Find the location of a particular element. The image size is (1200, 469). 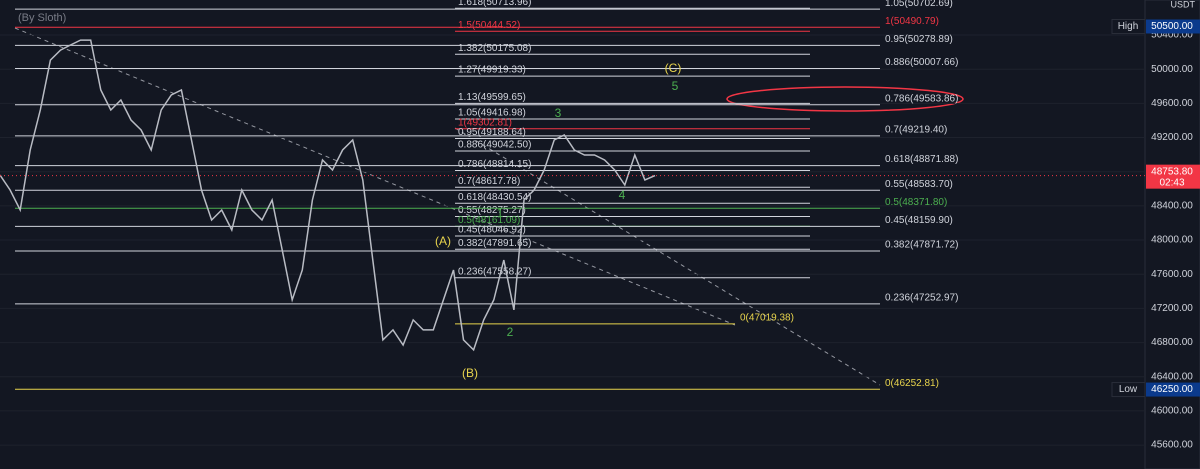

fib-level-label: 1.618(50713.96) is located at coordinates (494, 4).